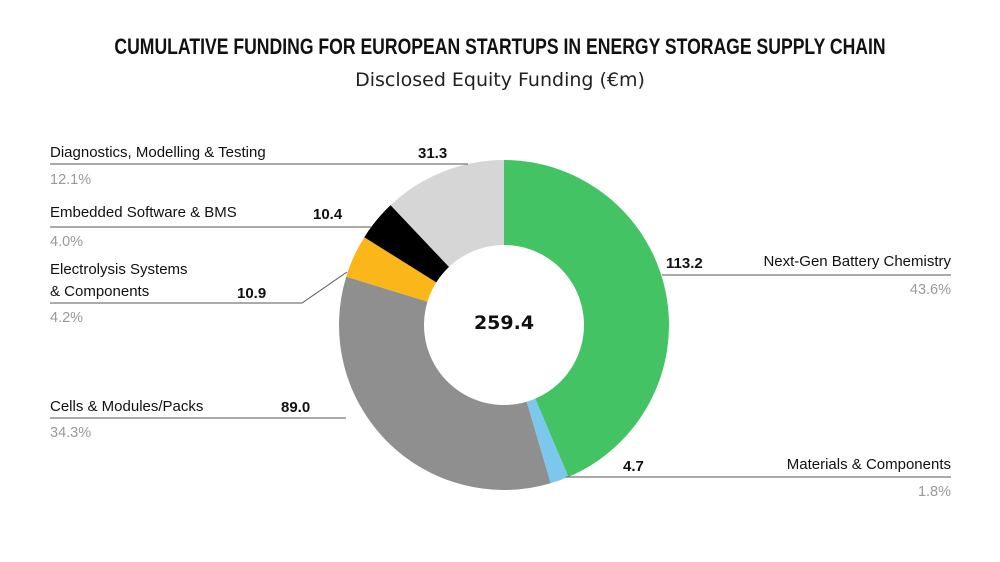 Image resolution: width=1000 pixels, height=562 pixels. What do you see at coordinates (633, 466) in the screenshot?
I see `value-materials: 4.7` at bounding box center [633, 466].